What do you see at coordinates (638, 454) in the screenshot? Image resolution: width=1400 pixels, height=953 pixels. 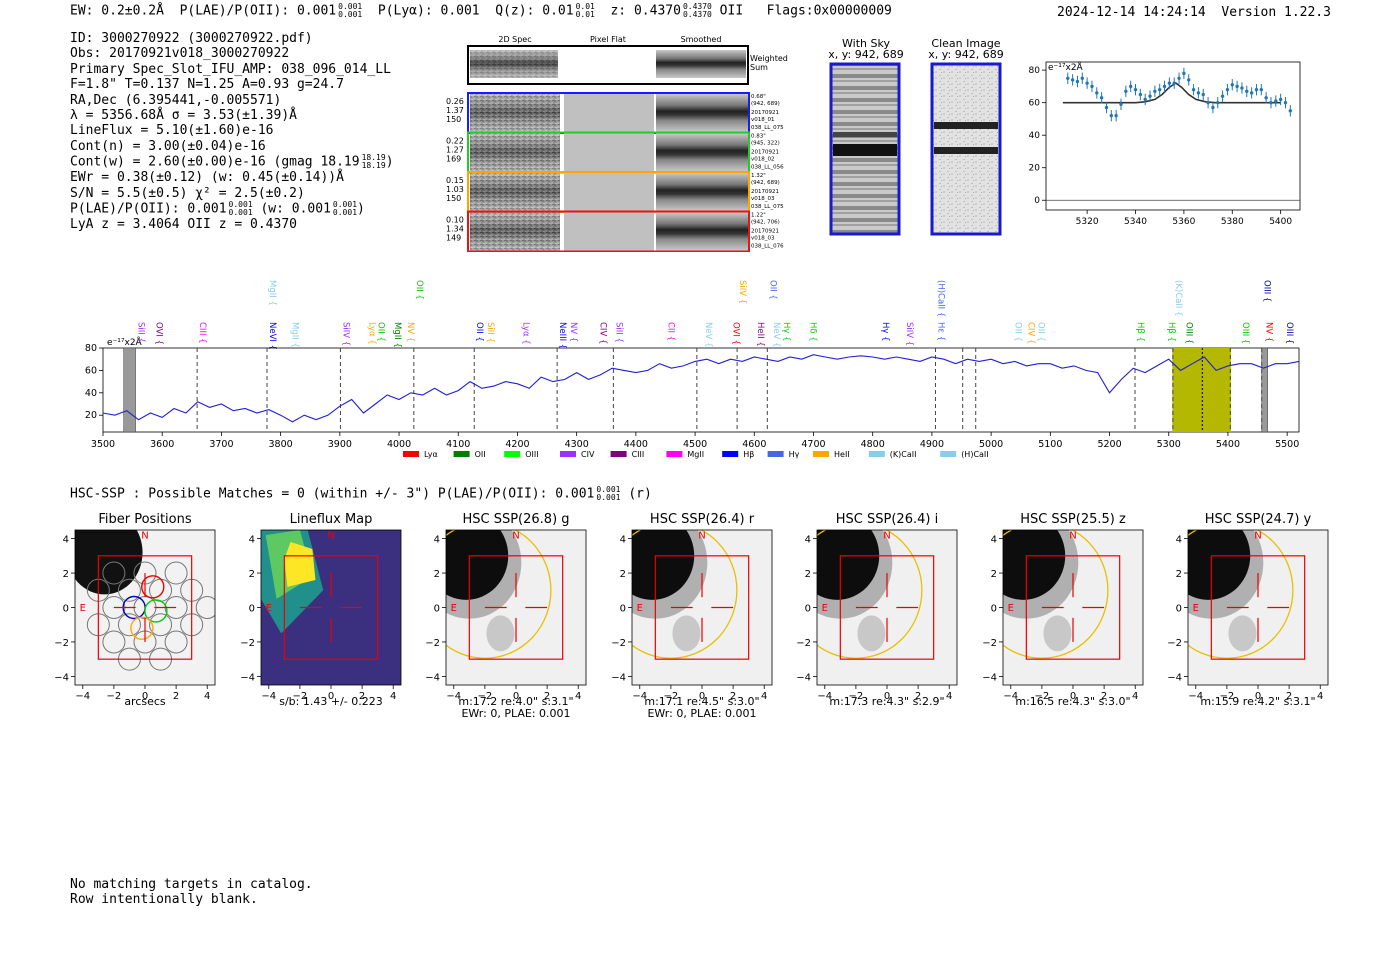 I see `legend-label: CIII` at bounding box center [638, 454].